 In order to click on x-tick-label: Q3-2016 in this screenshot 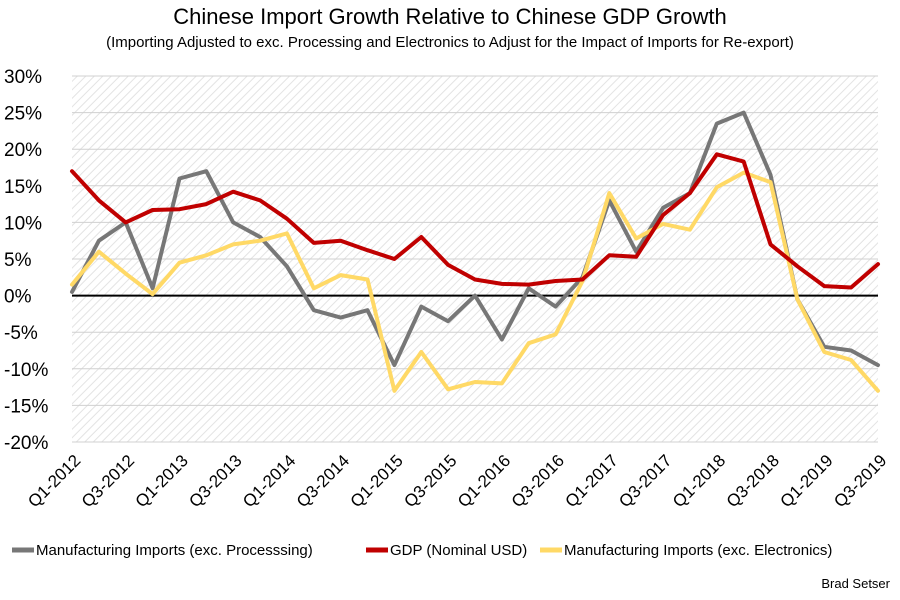, I will do `click(538, 481)`.